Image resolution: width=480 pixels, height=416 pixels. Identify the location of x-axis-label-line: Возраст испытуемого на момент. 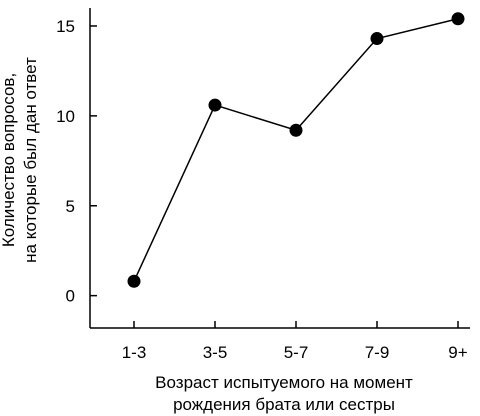
(284, 382).